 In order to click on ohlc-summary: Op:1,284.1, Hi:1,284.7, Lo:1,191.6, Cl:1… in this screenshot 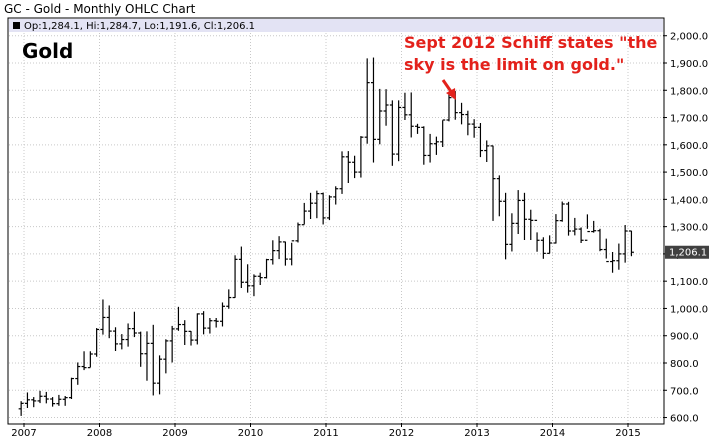, I will do `click(139, 26)`.